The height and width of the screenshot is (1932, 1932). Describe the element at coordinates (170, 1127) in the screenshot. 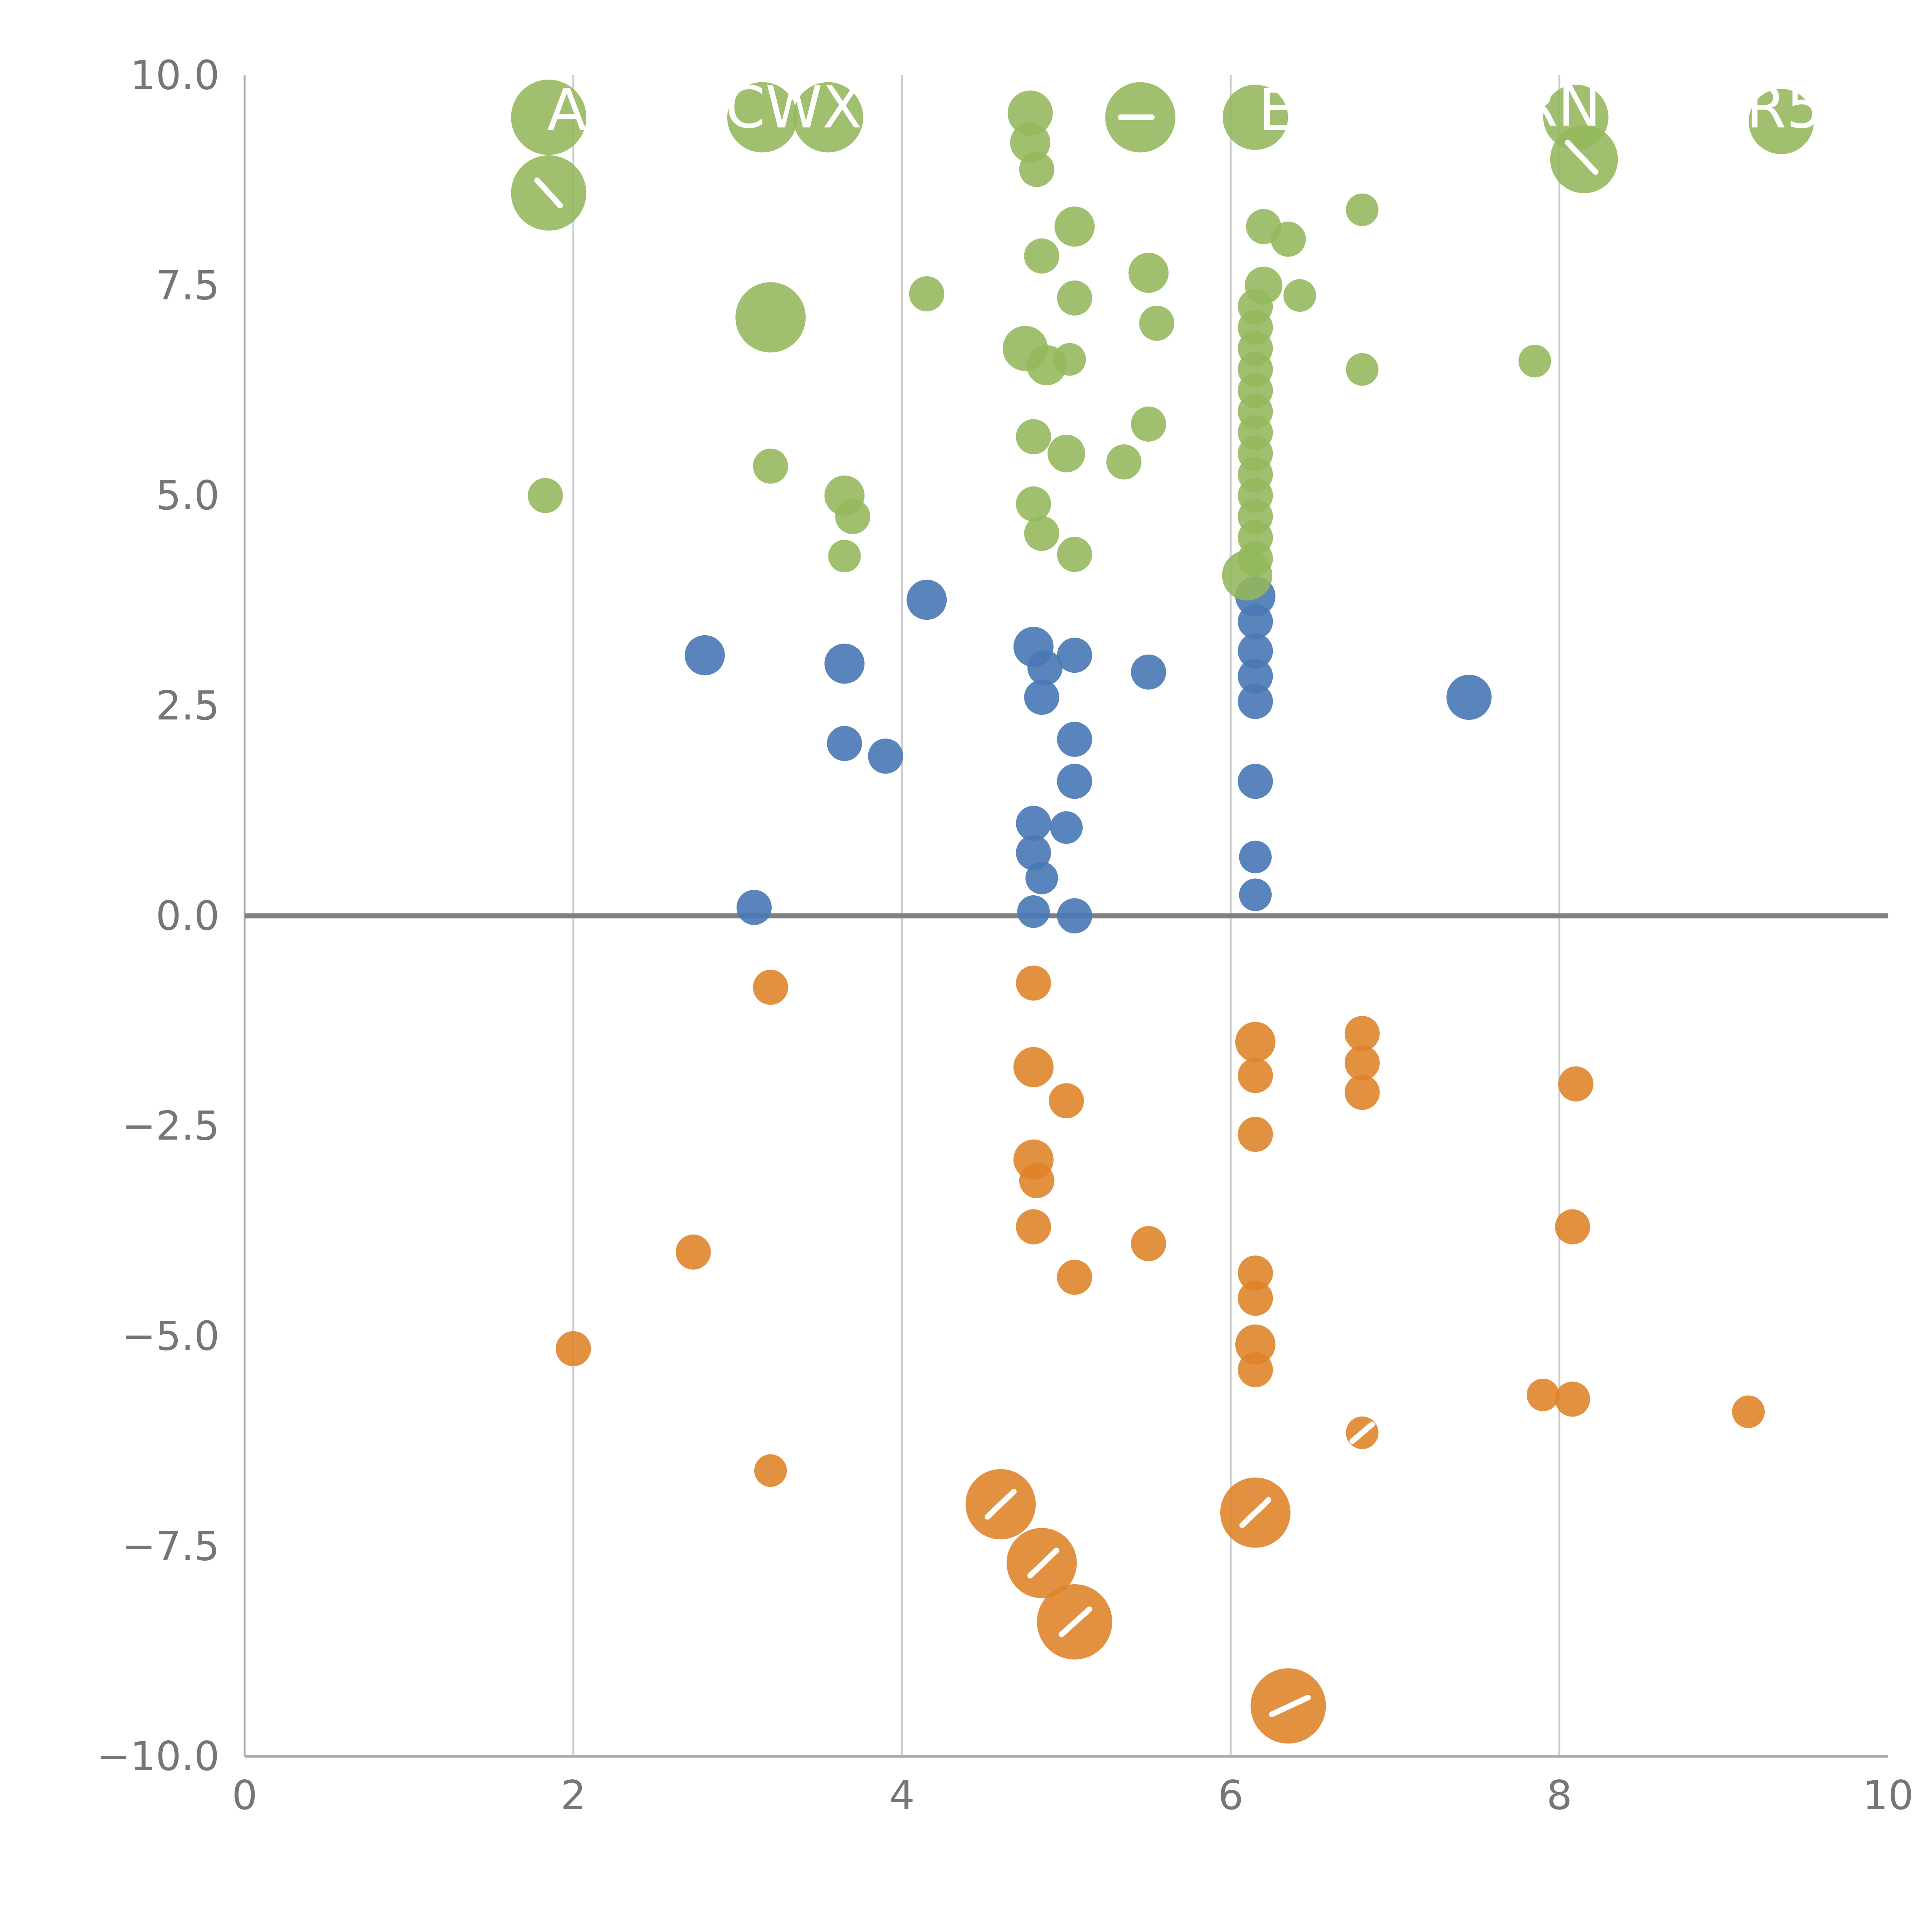

I see `y-tick-label: −2.5` at that location.